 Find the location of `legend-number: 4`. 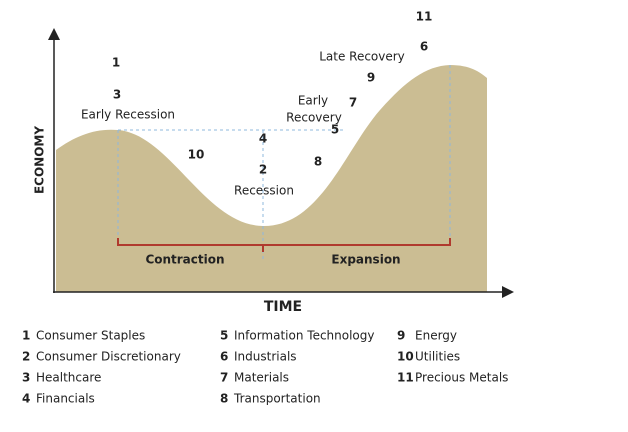

legend-number: 4 is located at coordinates (26, 399).